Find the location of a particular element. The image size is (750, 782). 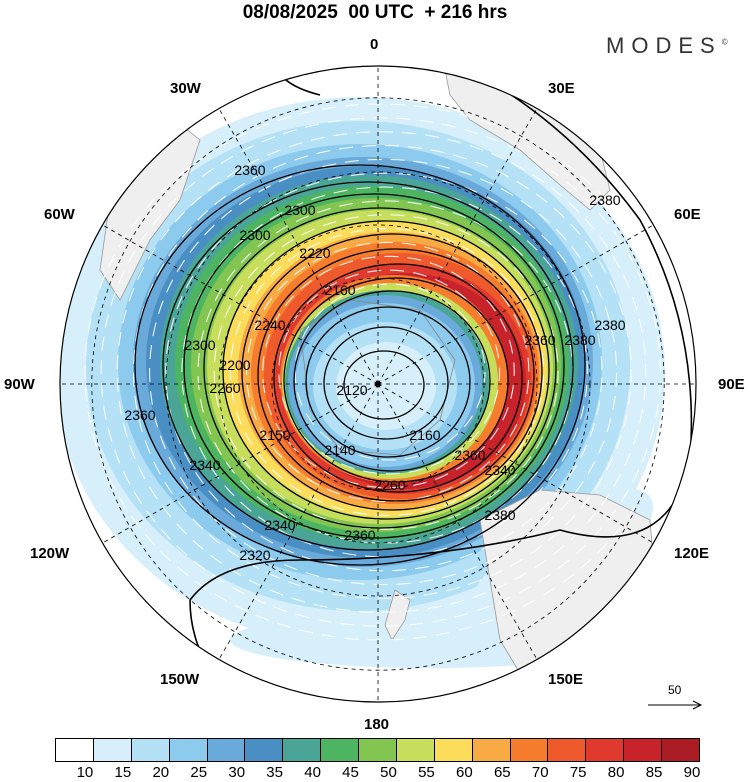

colorbar-label: 40 is located at coordinates (312, 772).